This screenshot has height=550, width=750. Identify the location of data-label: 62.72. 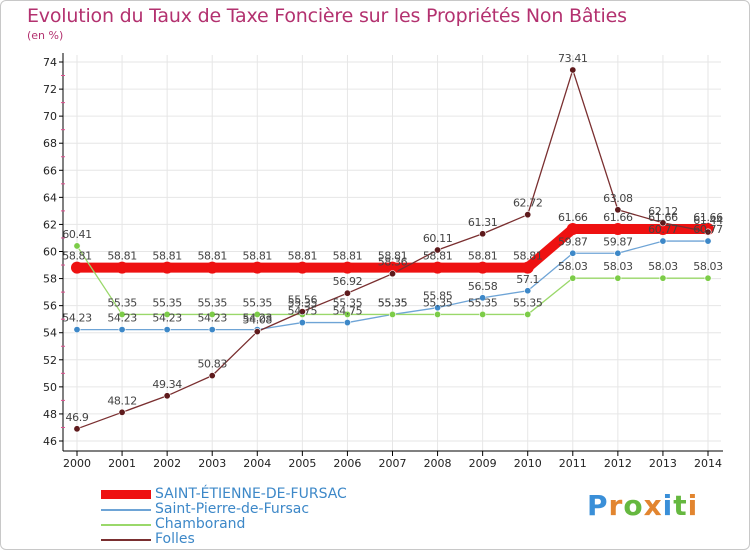
(528, 203).